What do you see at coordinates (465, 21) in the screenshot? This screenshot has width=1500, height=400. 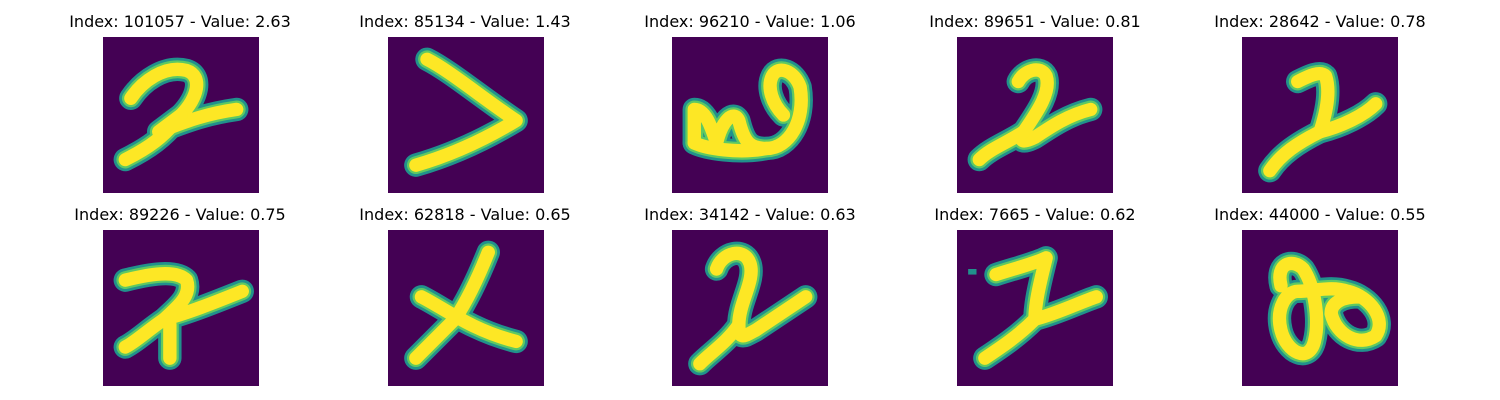 I see `panel-title: Index: 85134 - Value: 1.43` at bounding box center [465, 21].